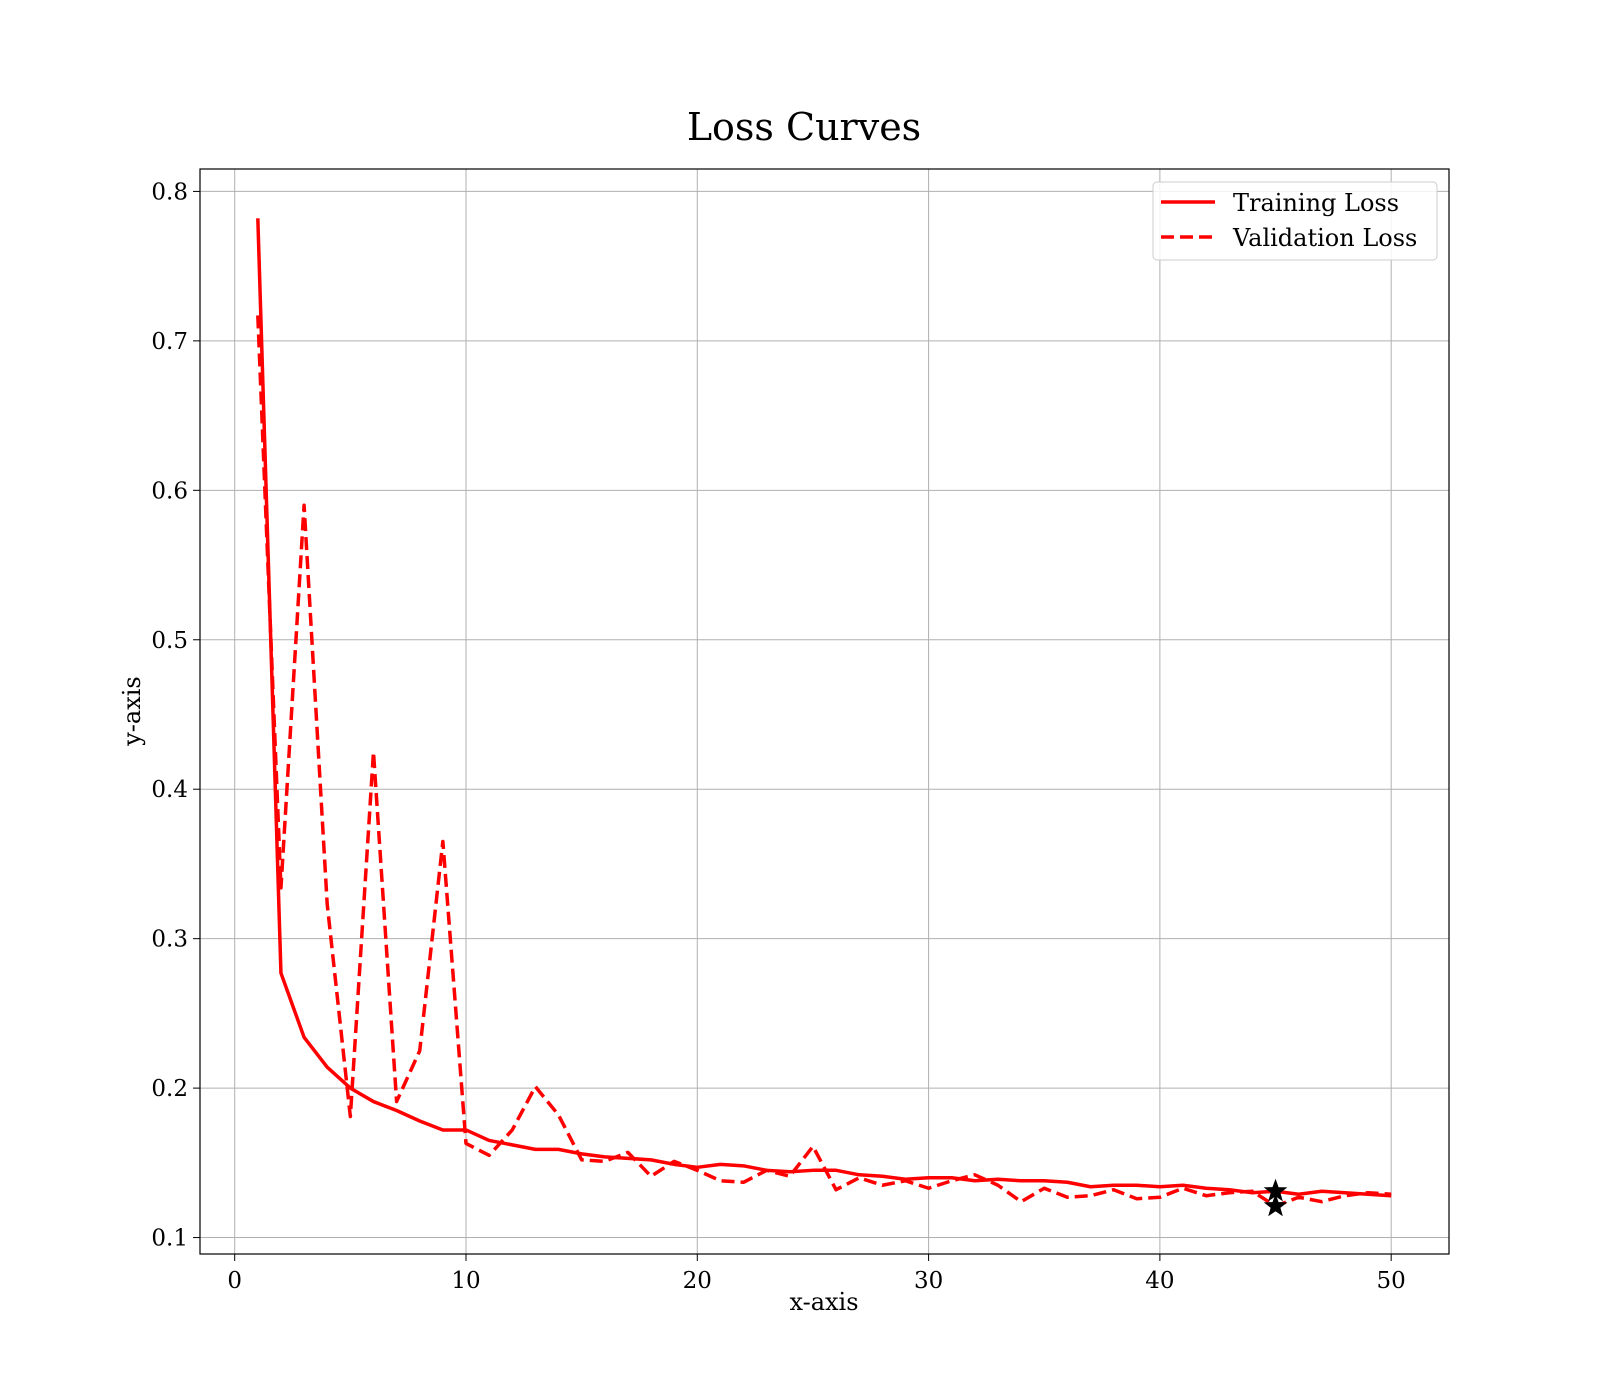 Image resolution: width=1600 pixels, height=1400 pixels. I want to click on y-tick-label: 0.3, so click(169, 940).